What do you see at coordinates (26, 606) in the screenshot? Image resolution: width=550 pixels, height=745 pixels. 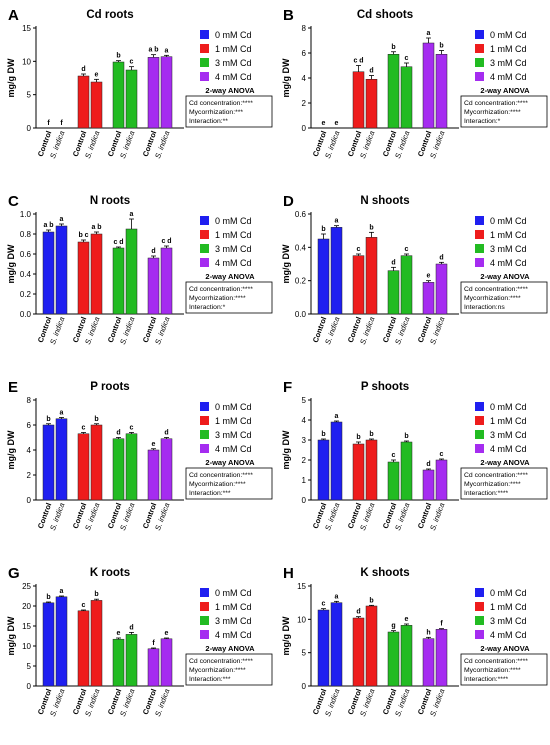 I see `y-tick-label: 20` at bounding box center [26, 606].